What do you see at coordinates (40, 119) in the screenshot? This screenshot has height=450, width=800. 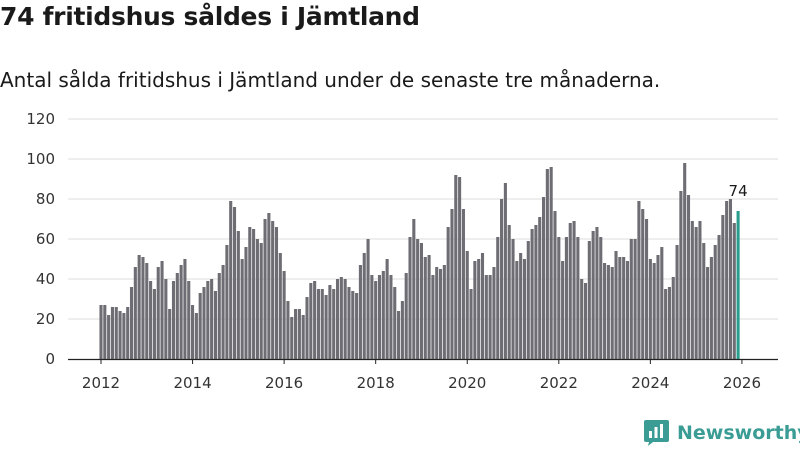 I see `y-tick-label: 120` at bounding box center [40, 119].